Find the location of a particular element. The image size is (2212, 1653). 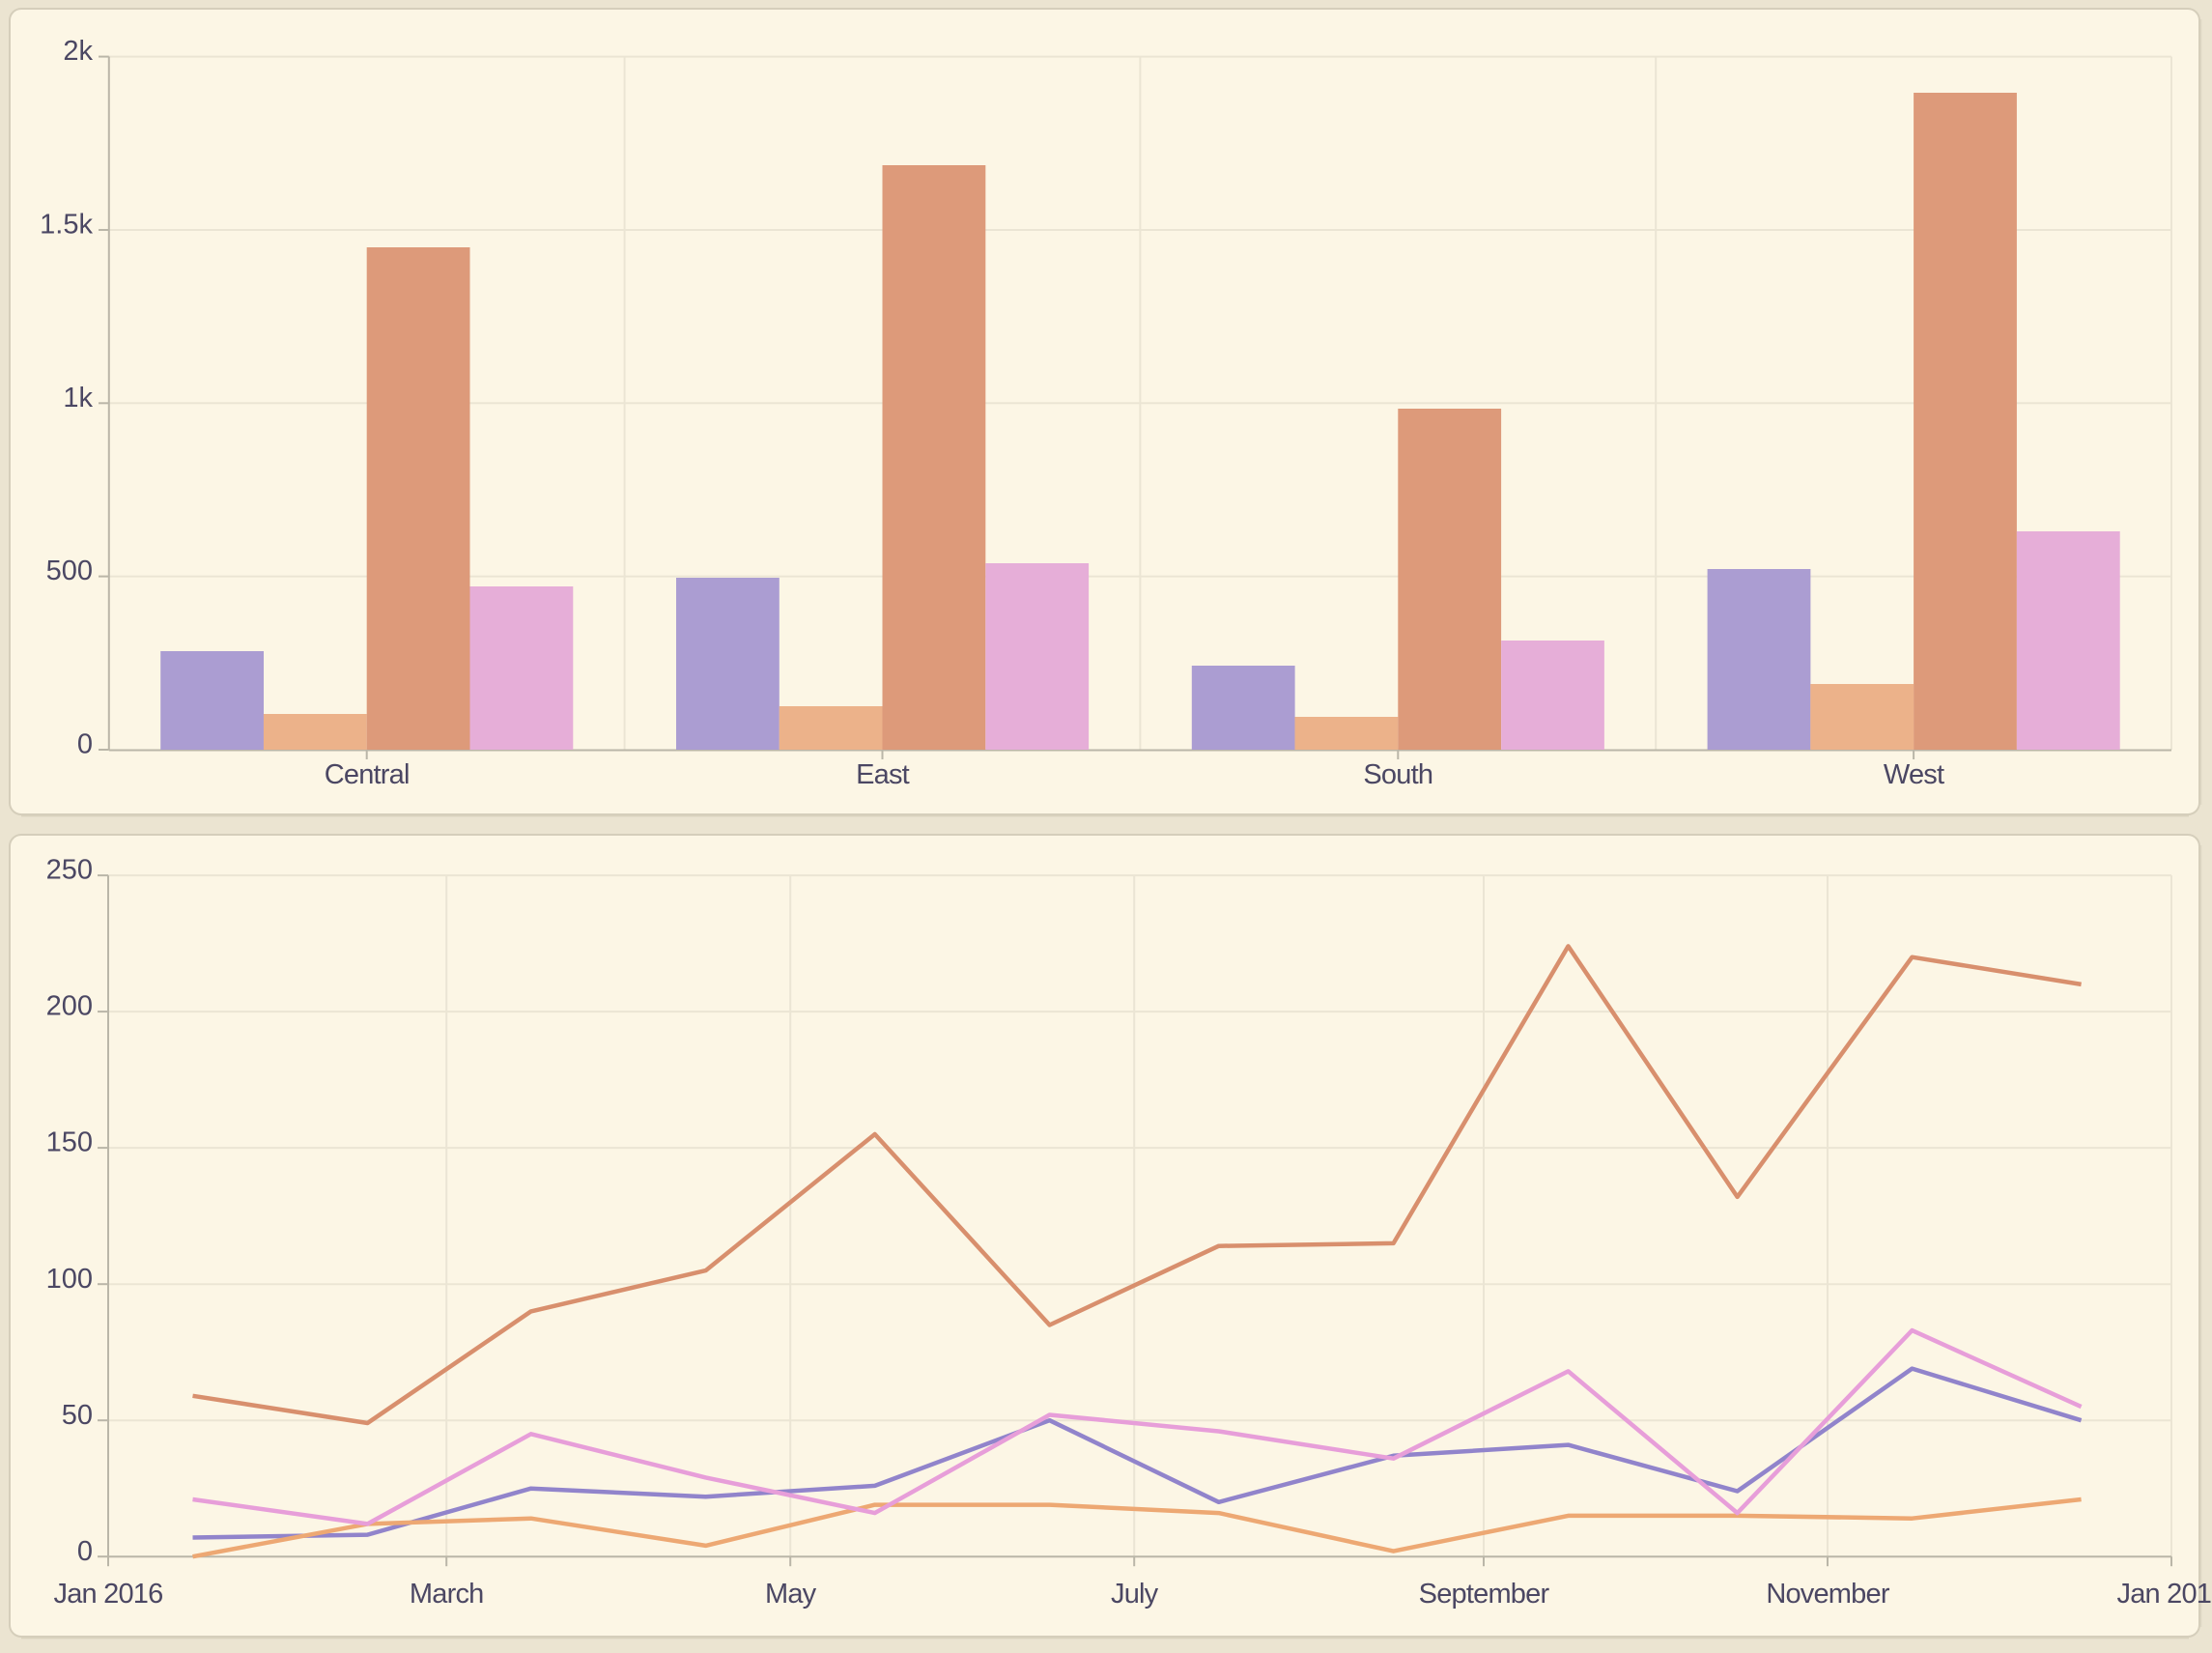

svg-text: 150 is located at coordinates (69, 1142).